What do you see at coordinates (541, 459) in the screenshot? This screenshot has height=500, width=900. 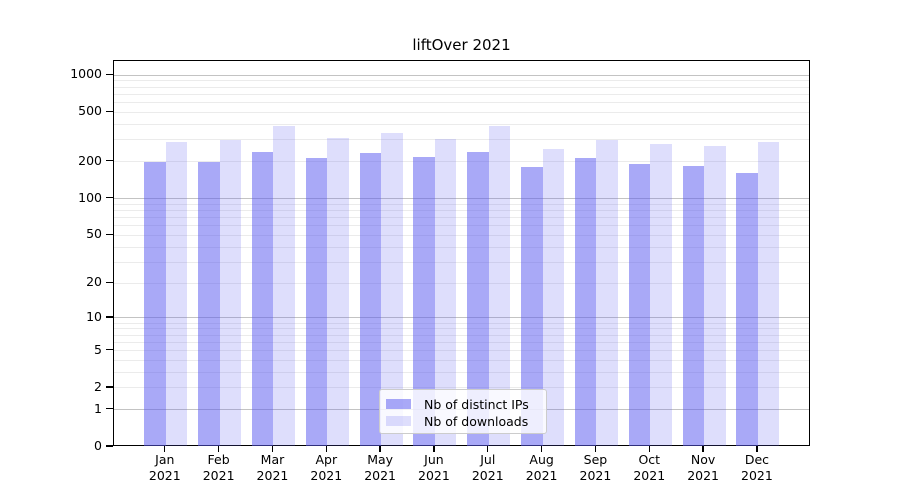 I see `x-tick-label-month: Aug` at bounding box center [541, 459].